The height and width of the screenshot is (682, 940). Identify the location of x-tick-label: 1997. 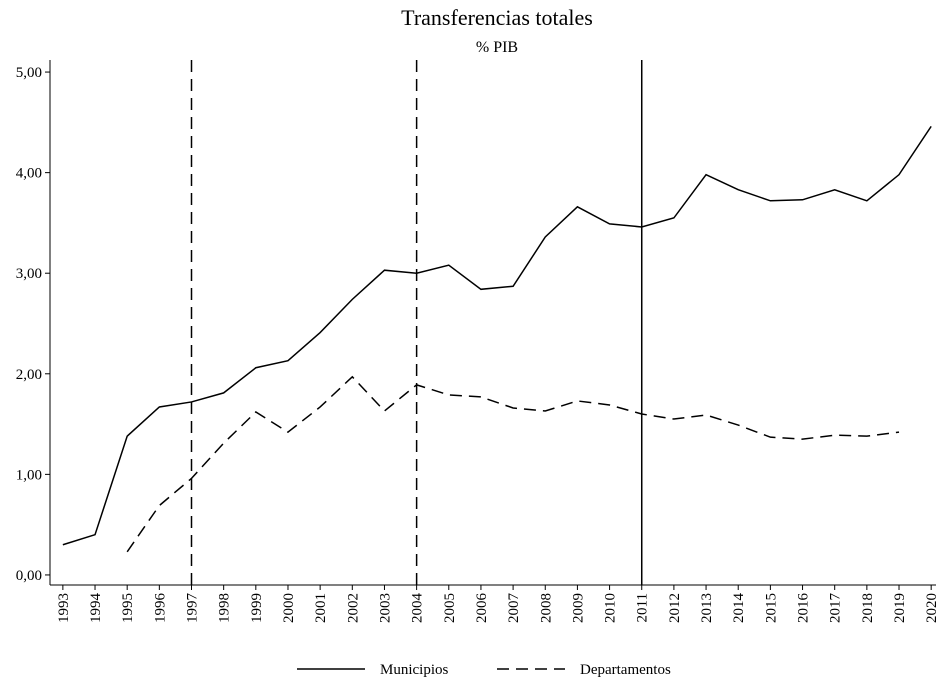
(193, 608).